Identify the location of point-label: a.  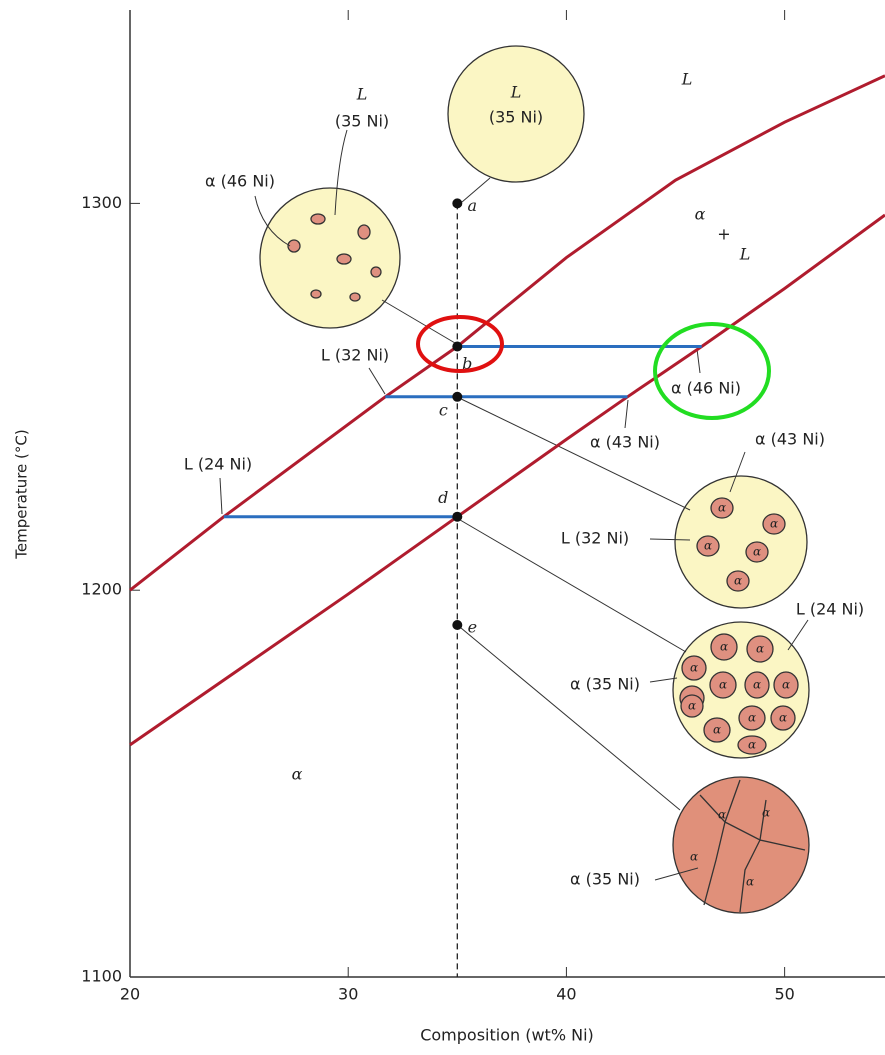
(473, 205).